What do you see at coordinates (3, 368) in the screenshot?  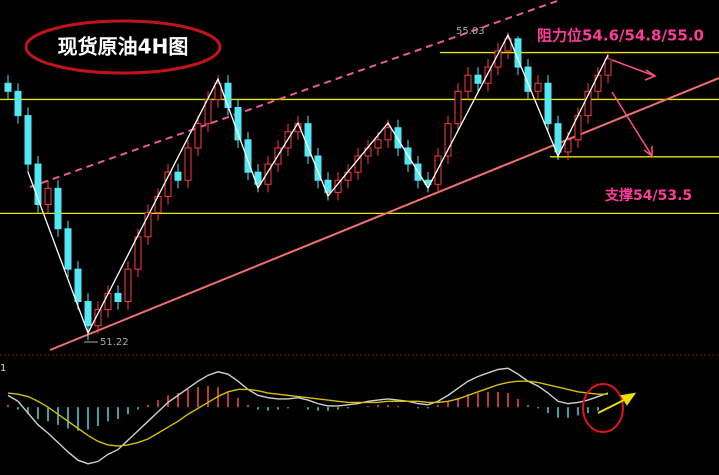 I see `macd-label: 1` at bounding box center [3, 368].